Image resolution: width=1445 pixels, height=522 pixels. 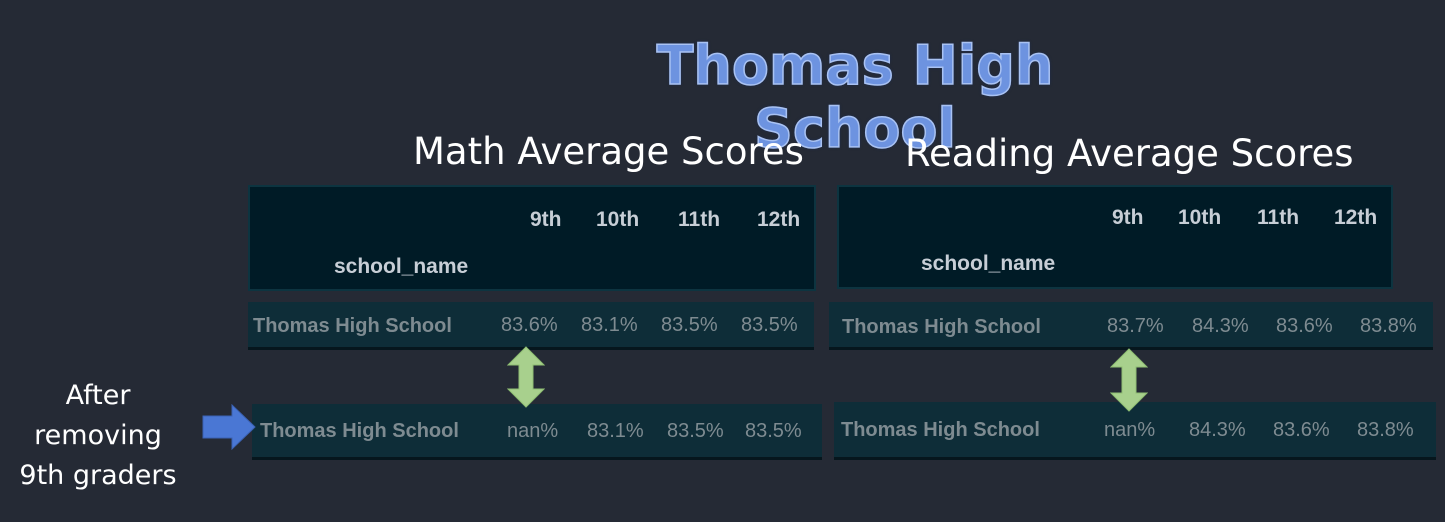 I want to click on math-after-10th: 83.1%, so click(x=615, y=431).